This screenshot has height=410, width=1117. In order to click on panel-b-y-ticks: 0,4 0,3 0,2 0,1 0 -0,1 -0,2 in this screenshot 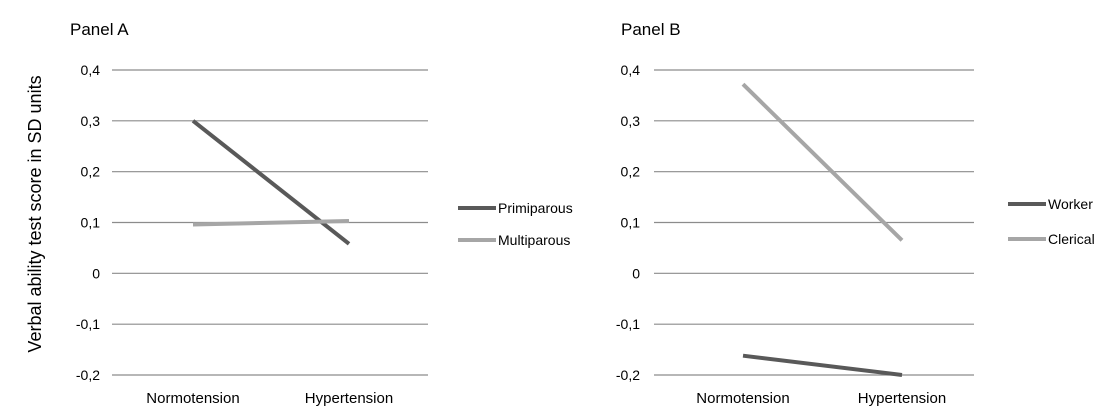, I will do `click(628, 222)`.